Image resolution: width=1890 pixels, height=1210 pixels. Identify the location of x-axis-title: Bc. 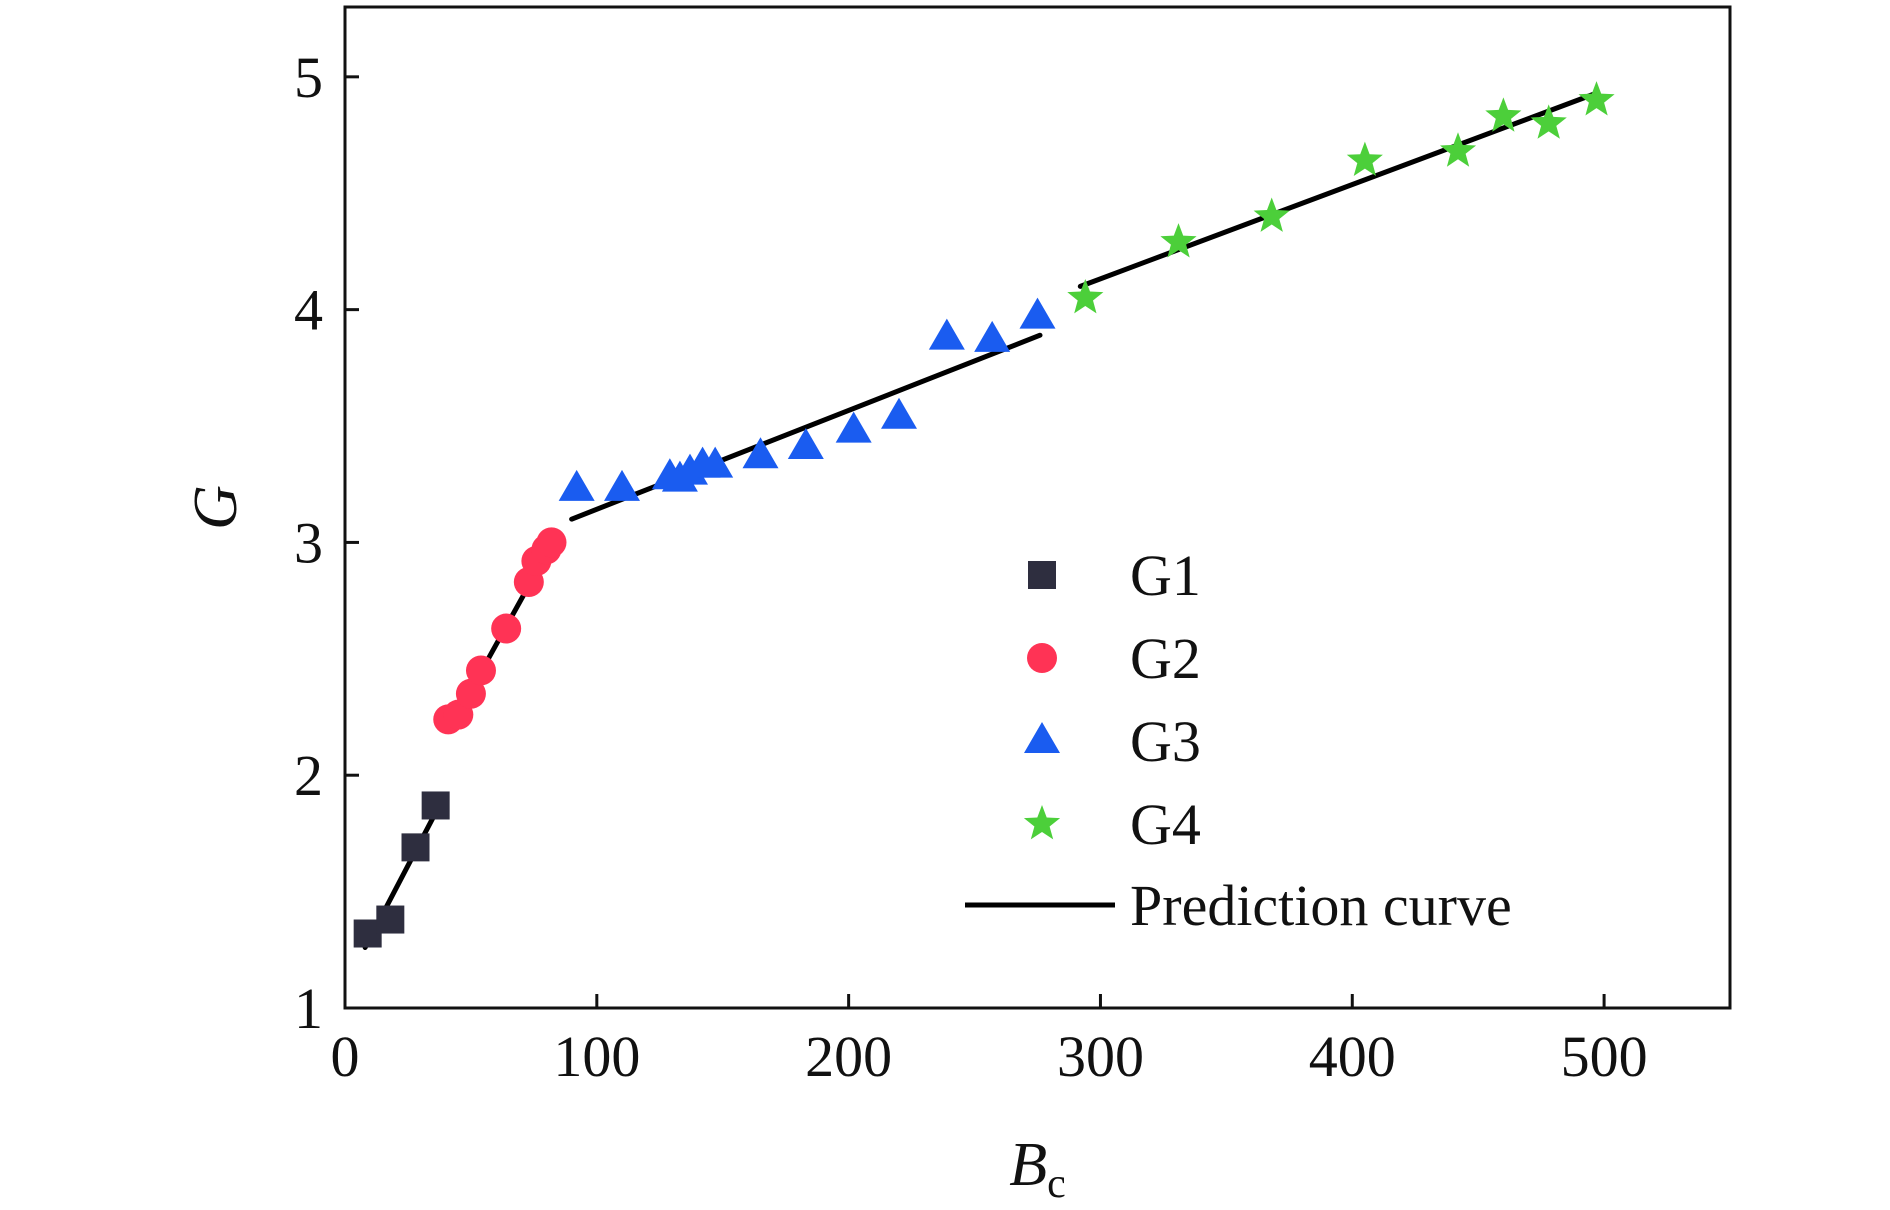
(1037, 1168).